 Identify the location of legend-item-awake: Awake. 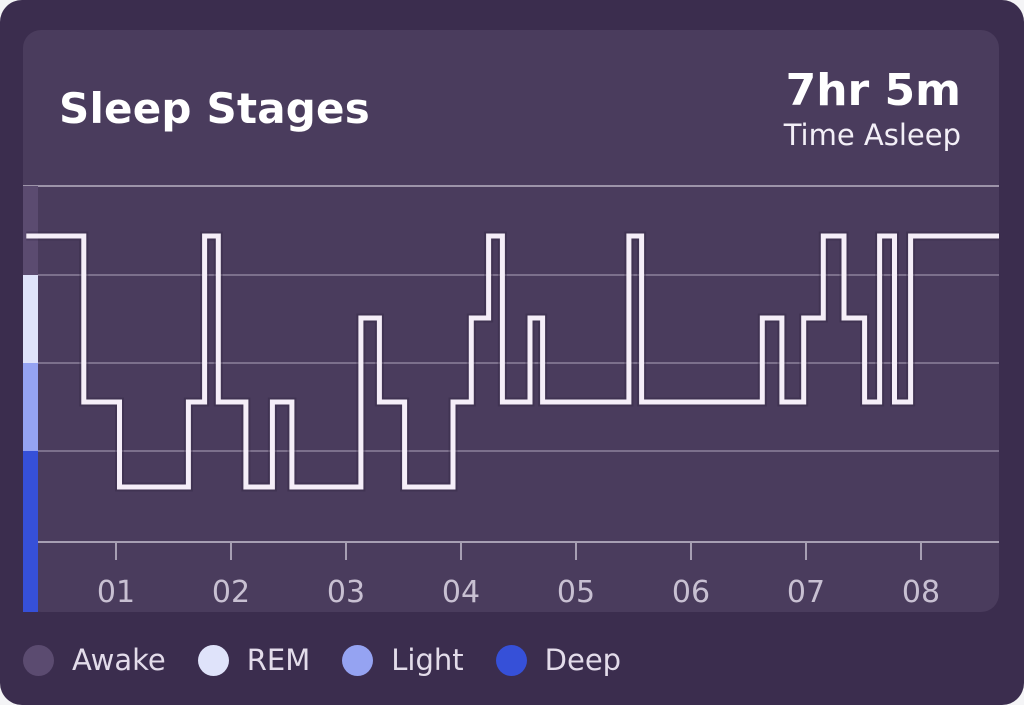
(94, 660).